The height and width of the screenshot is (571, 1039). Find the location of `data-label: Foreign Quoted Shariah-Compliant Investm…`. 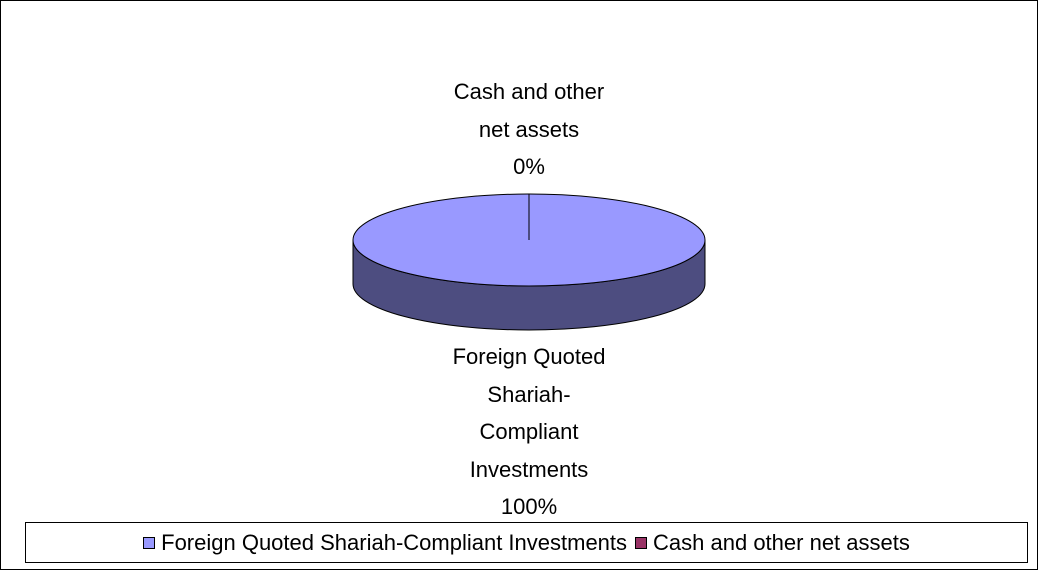

data-label: Foreign Quoted Shariah-Compliant Investm… is located at coordinates (529, 432).